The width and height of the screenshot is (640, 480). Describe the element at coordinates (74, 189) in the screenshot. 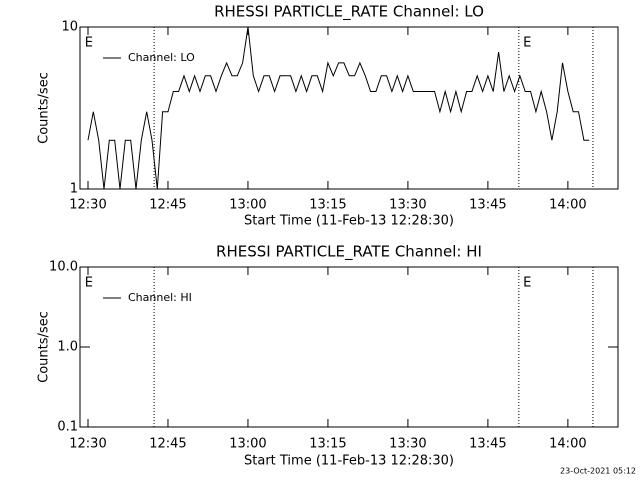

I see `y-tick-label: 1` at that location.